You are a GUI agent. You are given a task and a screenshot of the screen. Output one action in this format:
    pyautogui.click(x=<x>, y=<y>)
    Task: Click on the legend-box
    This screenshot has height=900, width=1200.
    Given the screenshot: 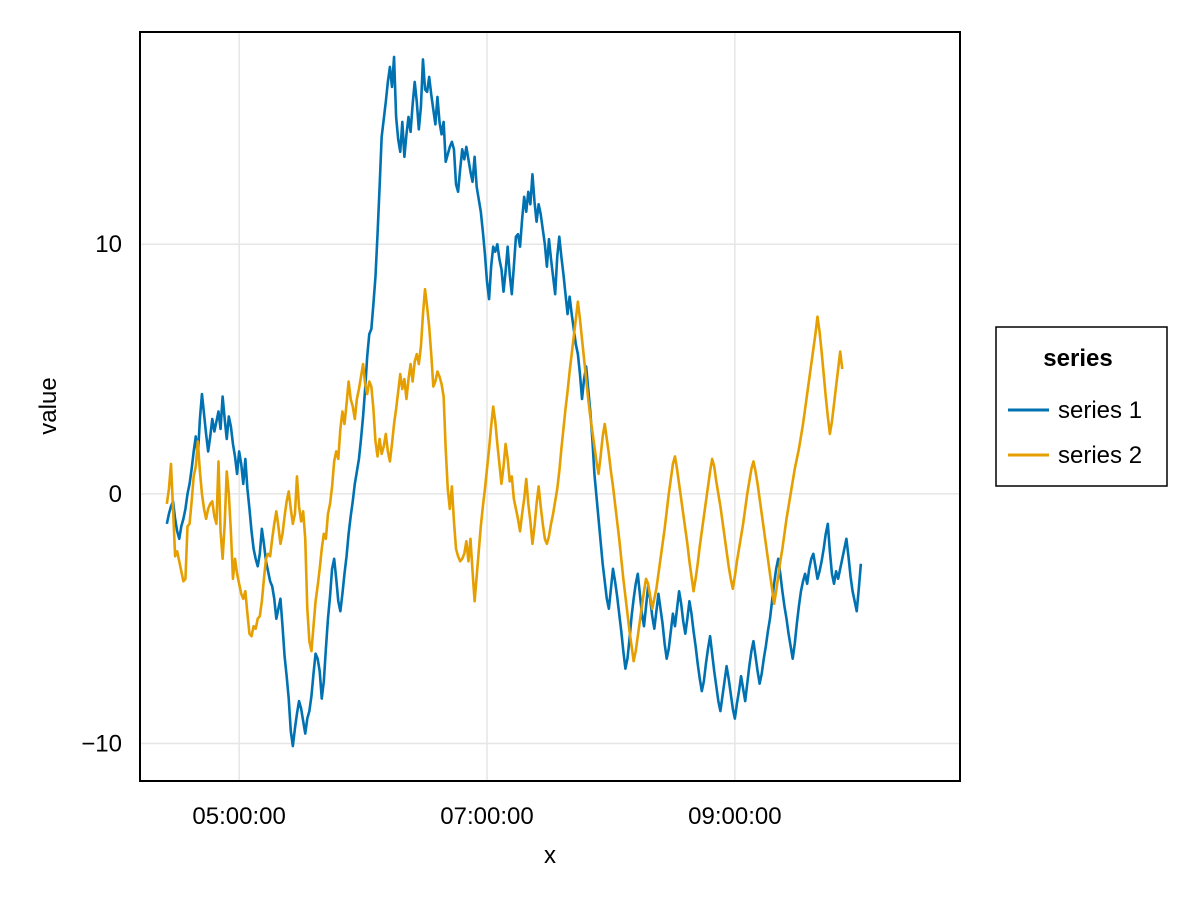 What is the action you would take?
    pyautogui.click(x=1081, y=406)
    